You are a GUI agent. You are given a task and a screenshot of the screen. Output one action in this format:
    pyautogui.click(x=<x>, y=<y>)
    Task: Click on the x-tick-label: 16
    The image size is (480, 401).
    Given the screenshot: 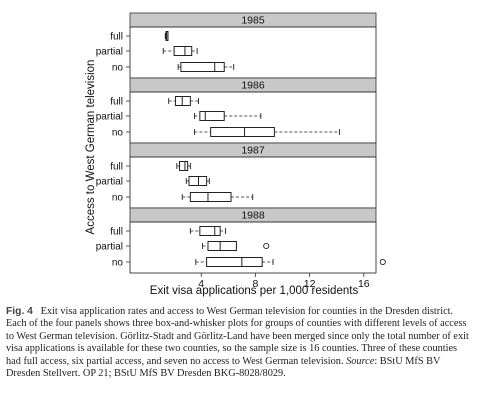 What is the action you would take?
    pyautogui.click(x=364, y=284)
    